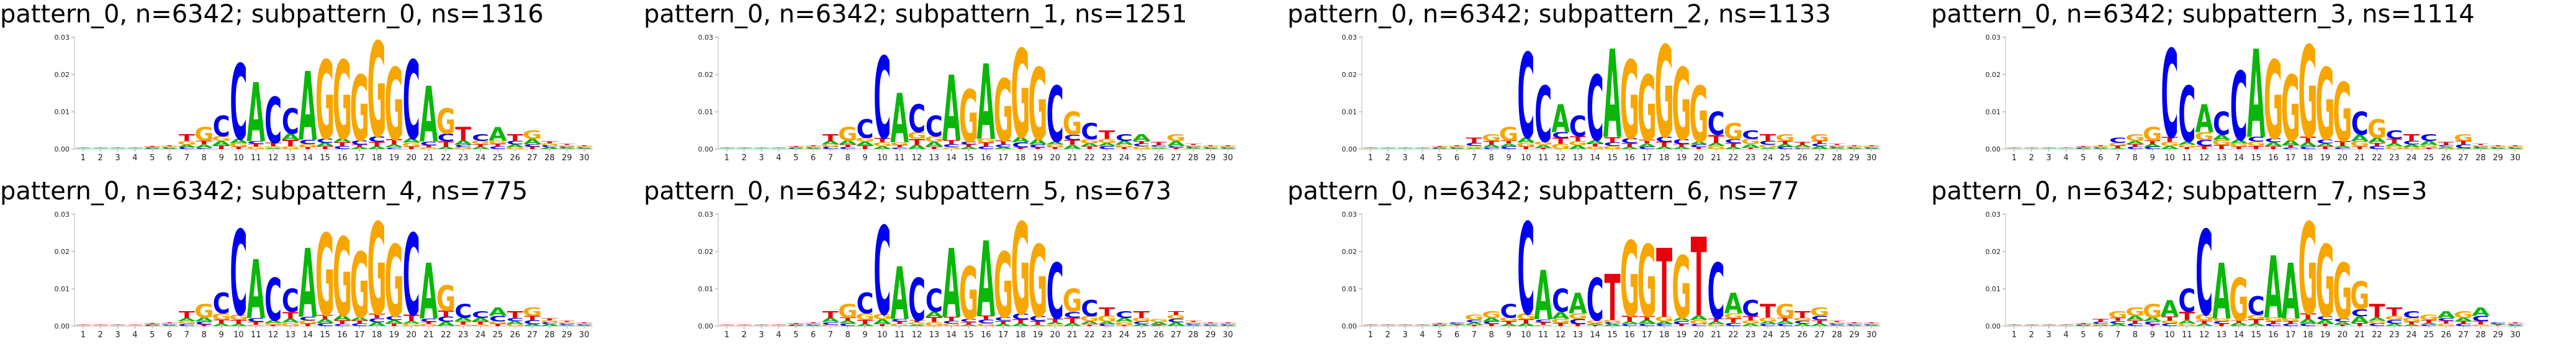  Describe the element at coordinates (813, 158) in the screenshot. I see `x-tick-label: 6` at that location.